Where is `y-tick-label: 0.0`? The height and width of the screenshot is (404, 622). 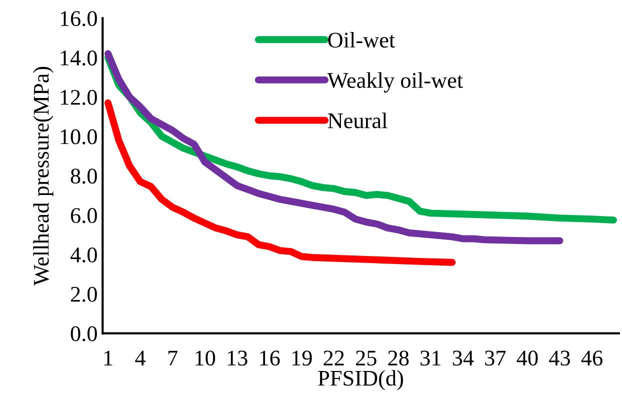 y-tick-label: 0.0 is located at coordinates (83, 334).